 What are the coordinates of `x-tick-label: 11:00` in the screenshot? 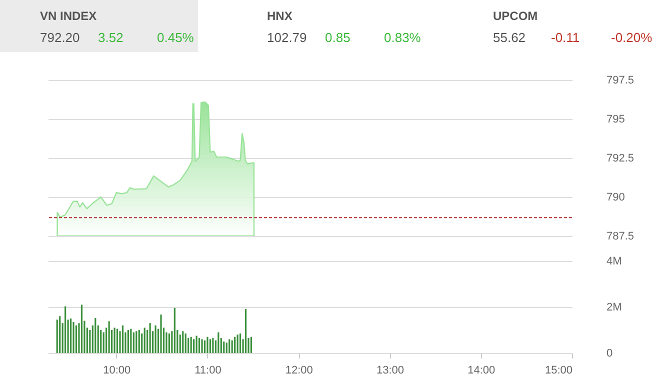 It's located at (208, 370).